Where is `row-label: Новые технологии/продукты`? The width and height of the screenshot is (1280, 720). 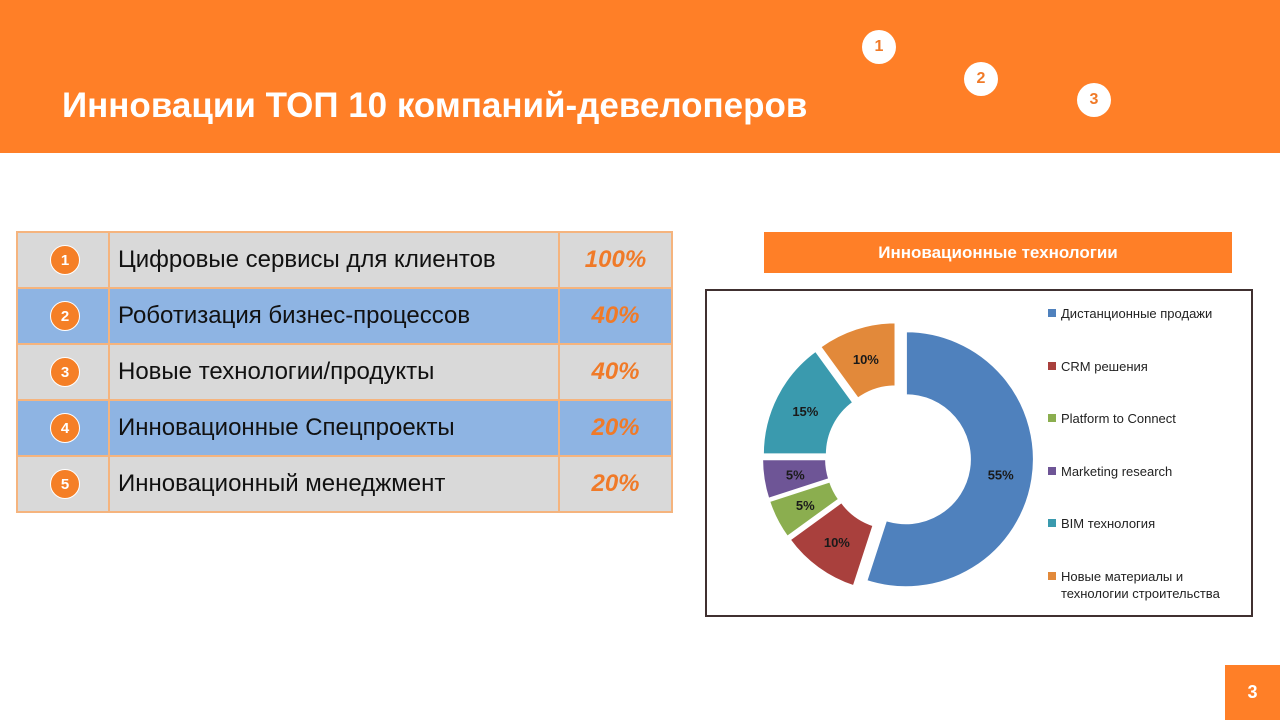
row-label: Новые технологии/продукты is located at coordinates (334, 372).